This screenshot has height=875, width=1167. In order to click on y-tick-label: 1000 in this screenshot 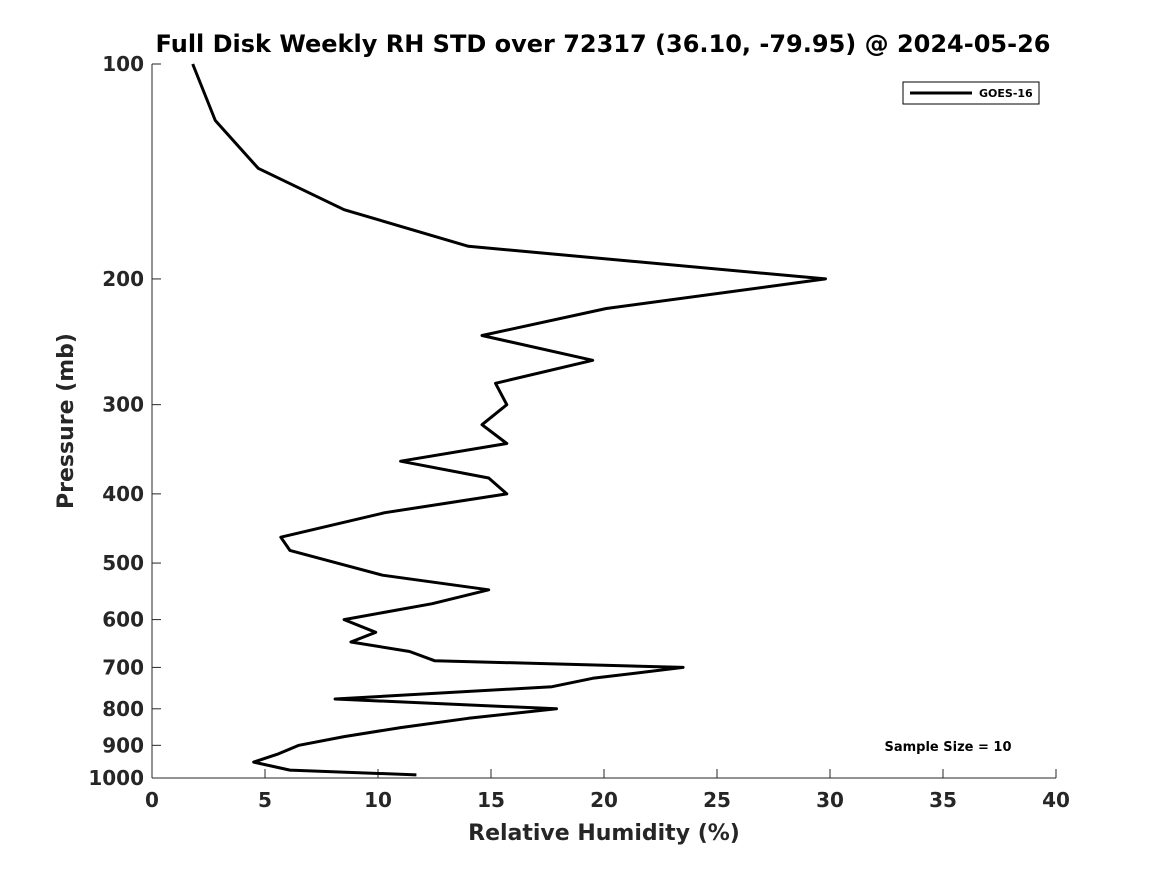, I will do `click(116, 778)`.